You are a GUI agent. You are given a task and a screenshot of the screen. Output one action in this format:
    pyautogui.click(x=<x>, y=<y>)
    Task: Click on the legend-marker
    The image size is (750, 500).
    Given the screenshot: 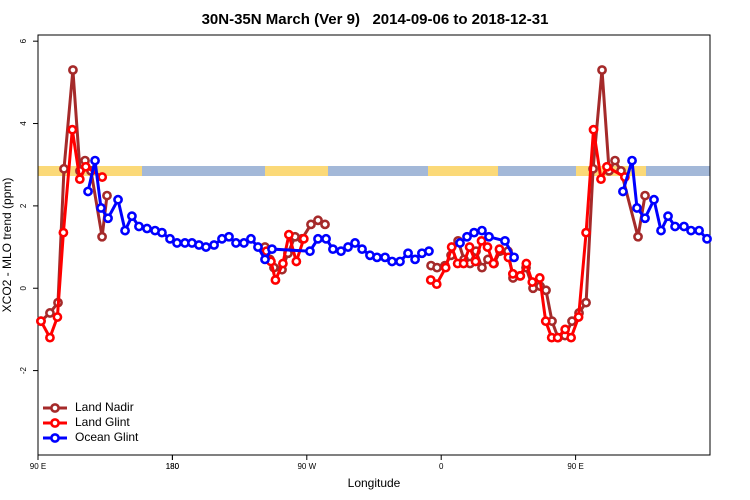 What is the action you would take?
    pyautogui.click(x=55, y=438)
    